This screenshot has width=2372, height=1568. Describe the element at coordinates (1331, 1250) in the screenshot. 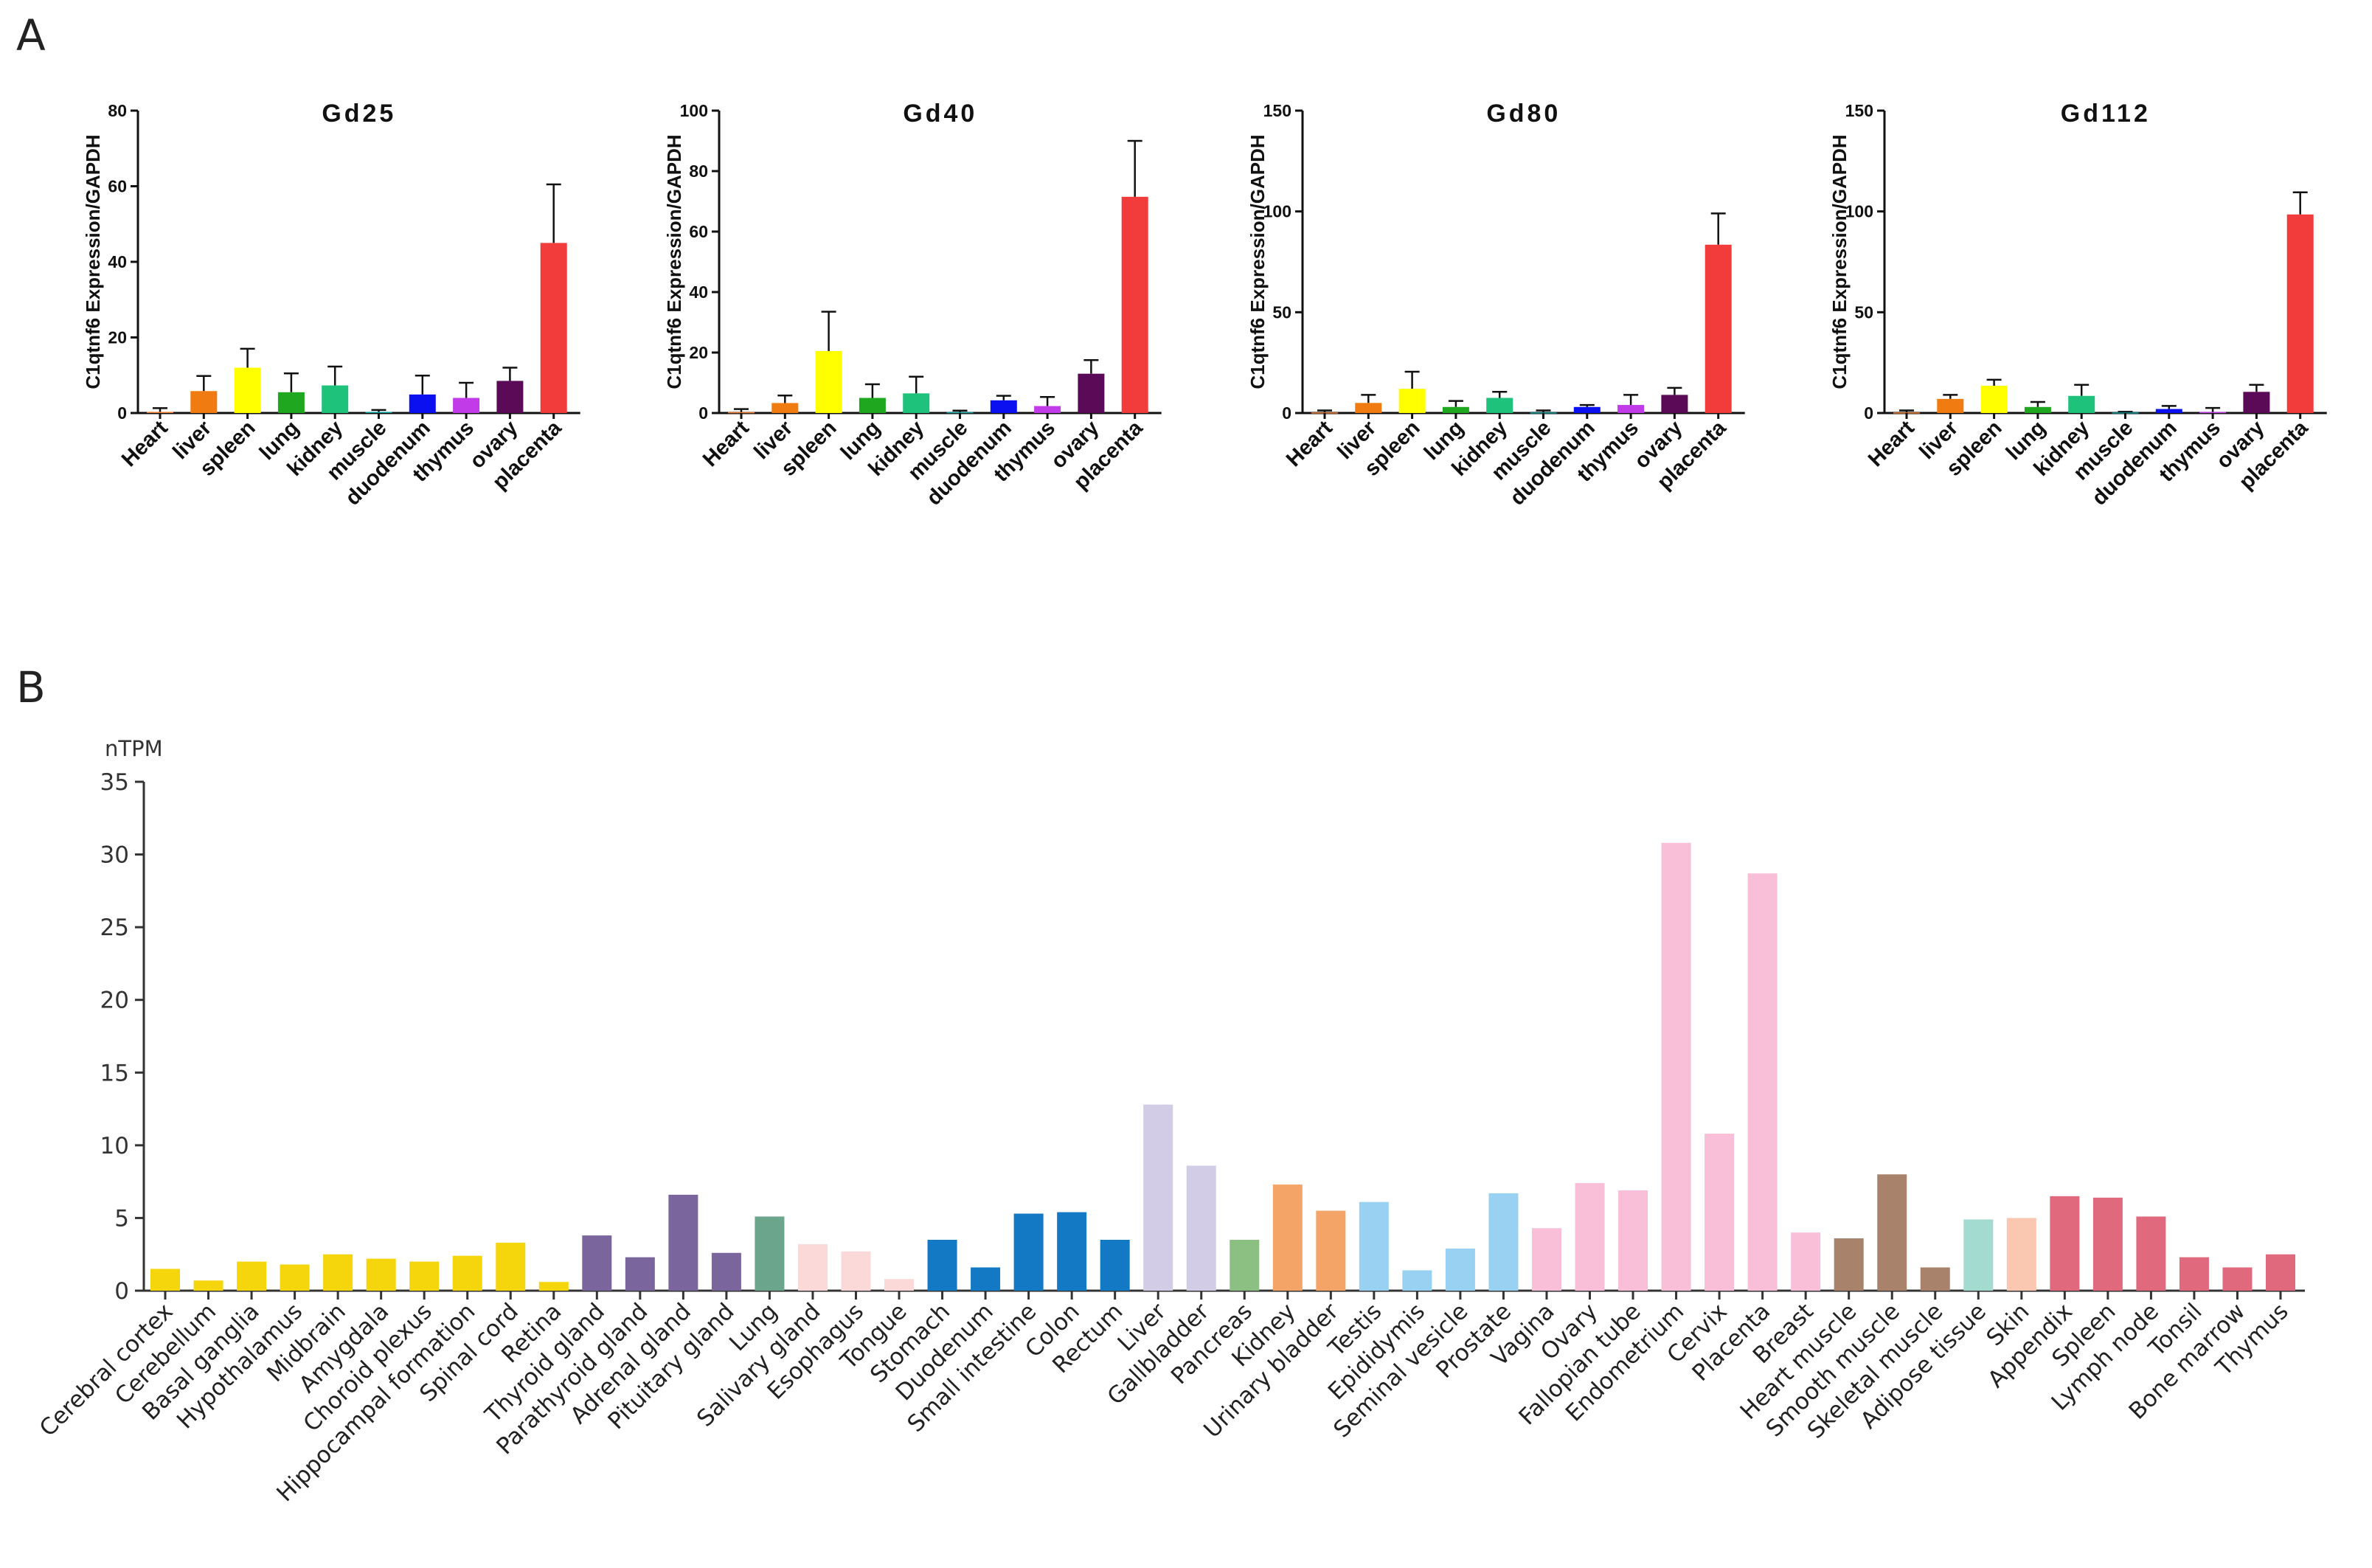

I see `bar-urinary-bladder` at that location.